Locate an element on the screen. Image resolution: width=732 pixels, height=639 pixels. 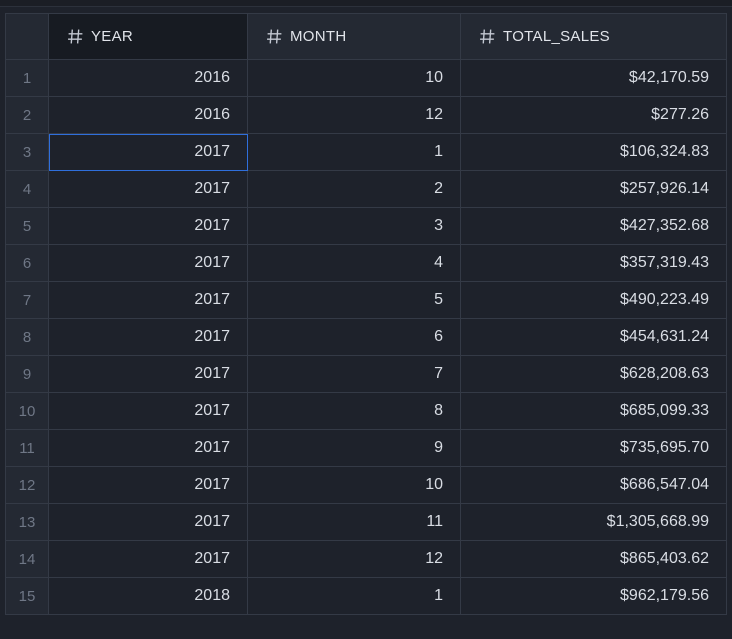
table-row: 8 2017 6 $454,631.24 is located at coordinates (366, 337).